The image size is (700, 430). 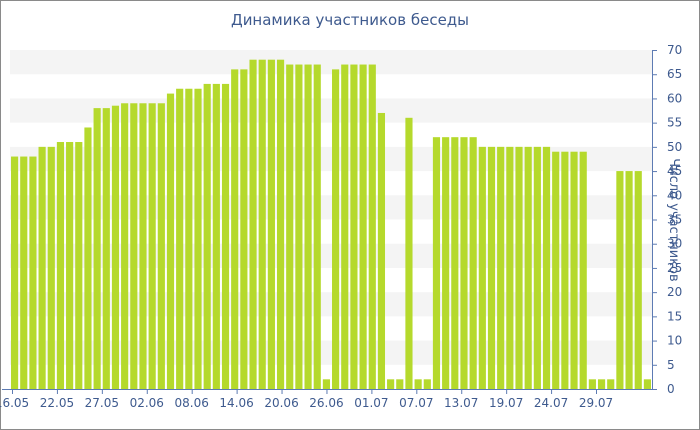 I want to click on y-tick-label: 45, so click(x=674, y=171).